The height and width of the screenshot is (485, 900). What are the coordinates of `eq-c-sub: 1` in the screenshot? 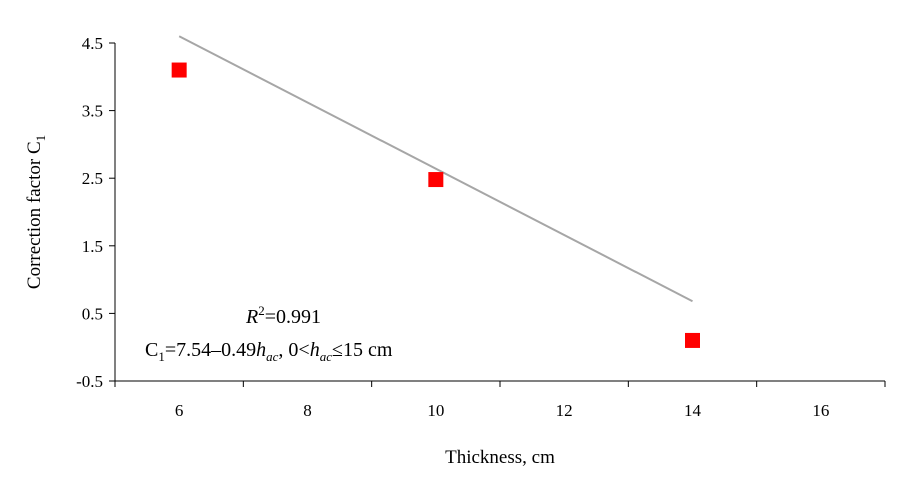 It's located at (161, 356).